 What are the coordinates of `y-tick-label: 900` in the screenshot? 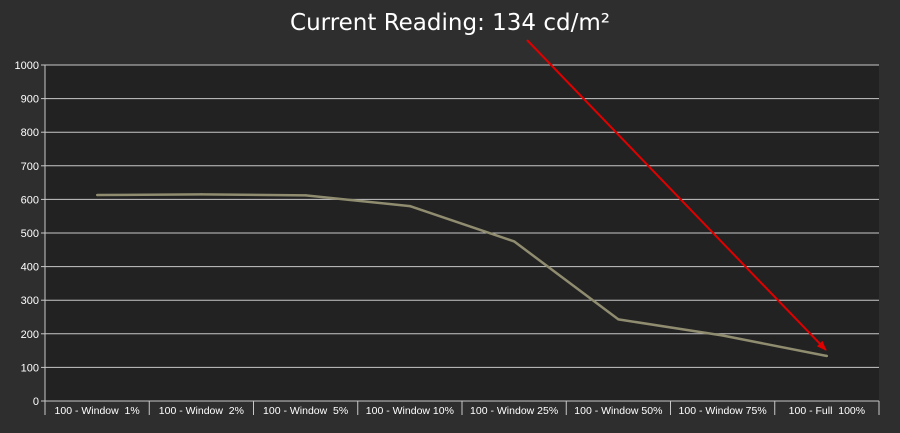 It's located at (30, 100).